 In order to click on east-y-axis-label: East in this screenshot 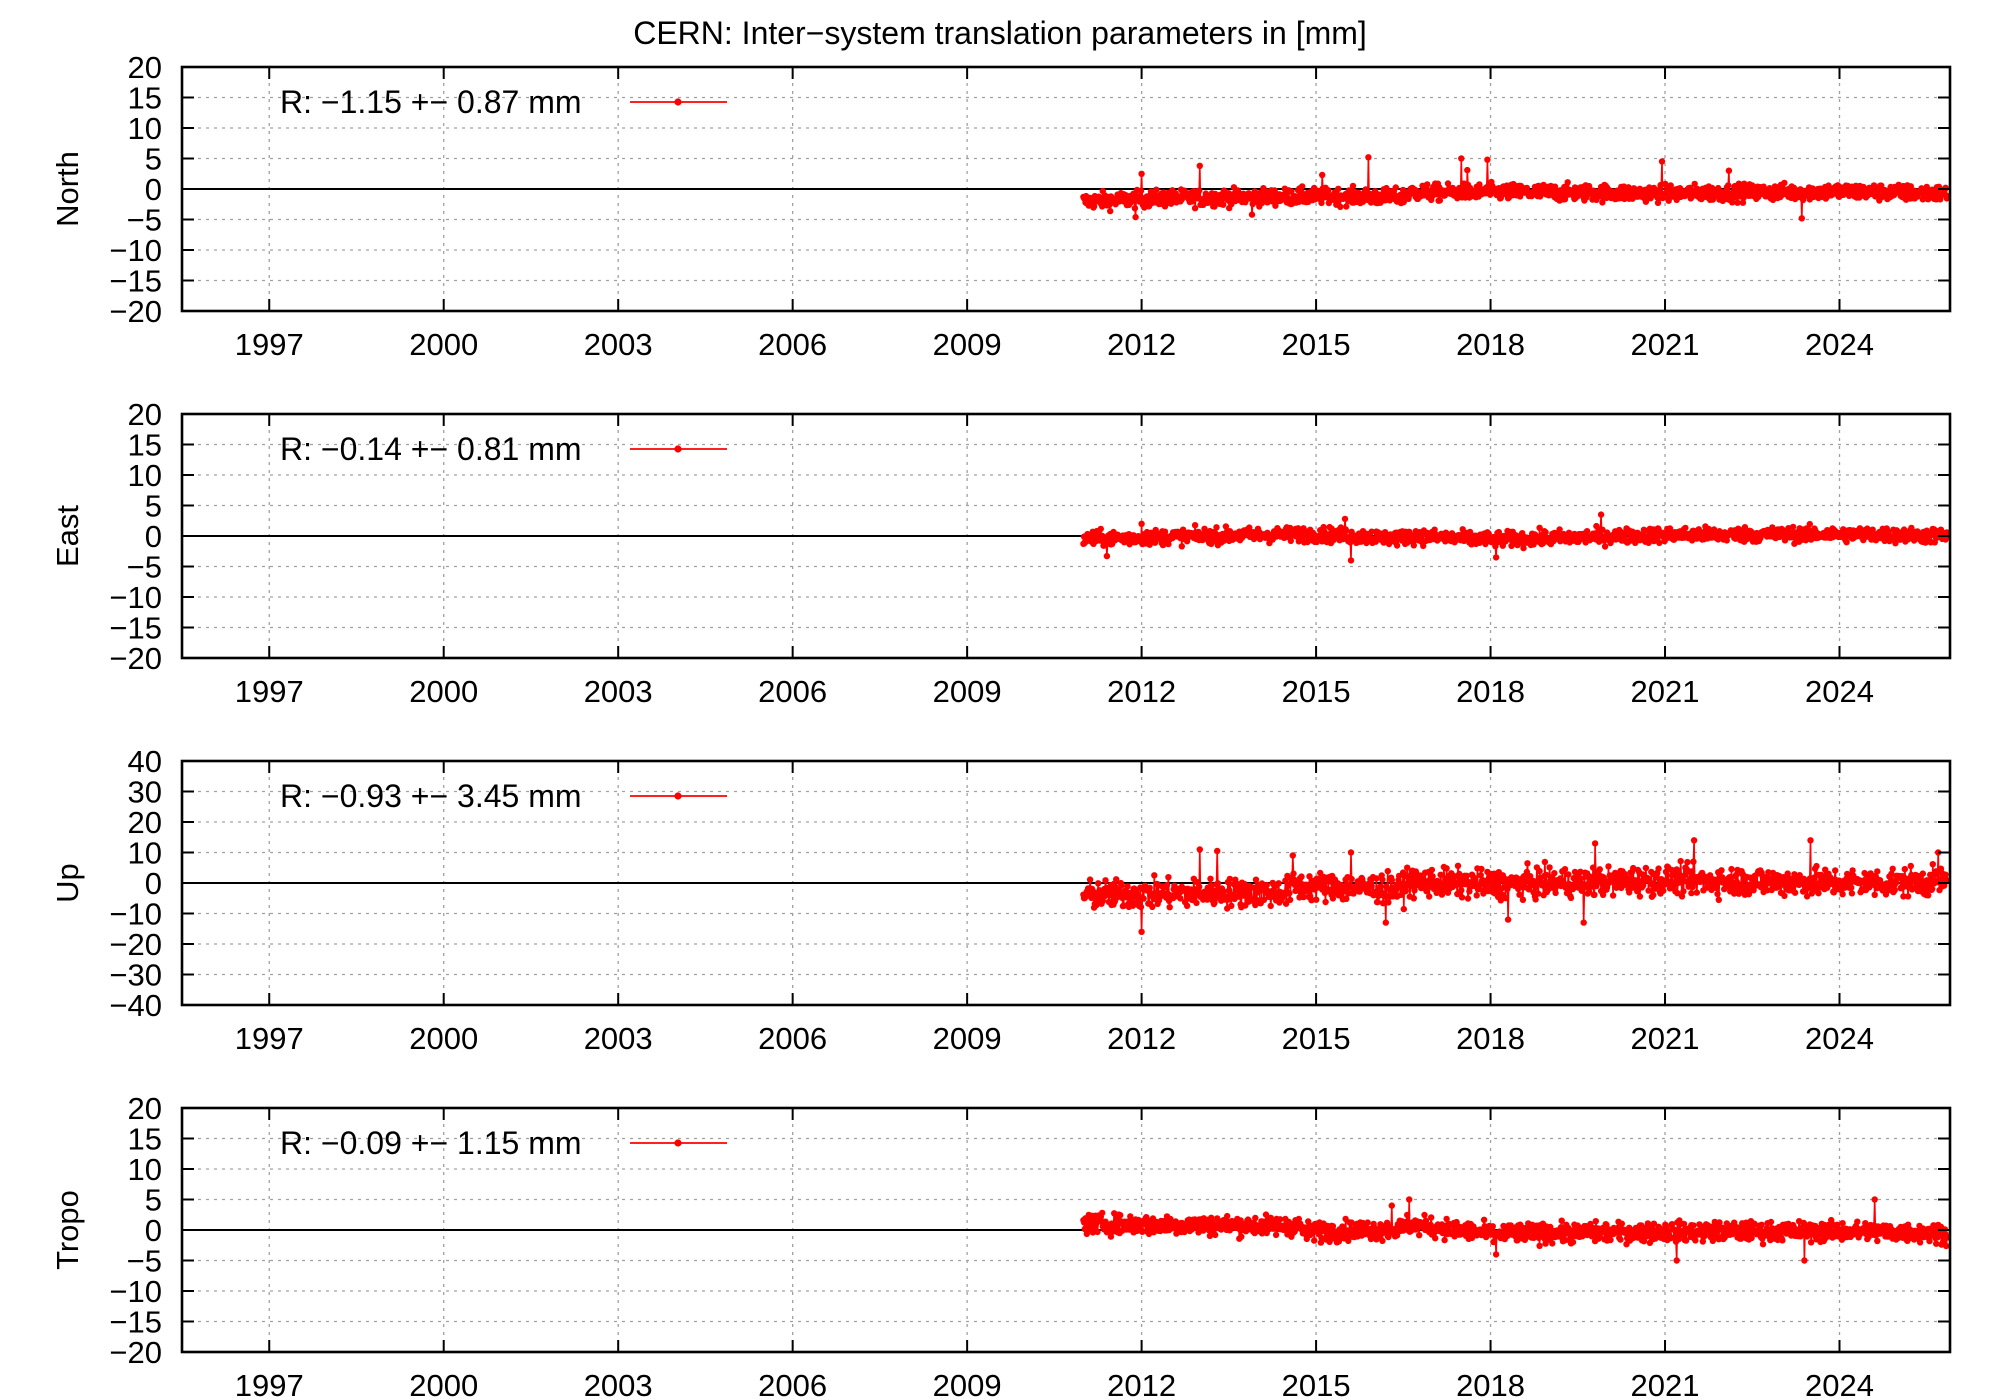, I will do `click(67, 536)`.